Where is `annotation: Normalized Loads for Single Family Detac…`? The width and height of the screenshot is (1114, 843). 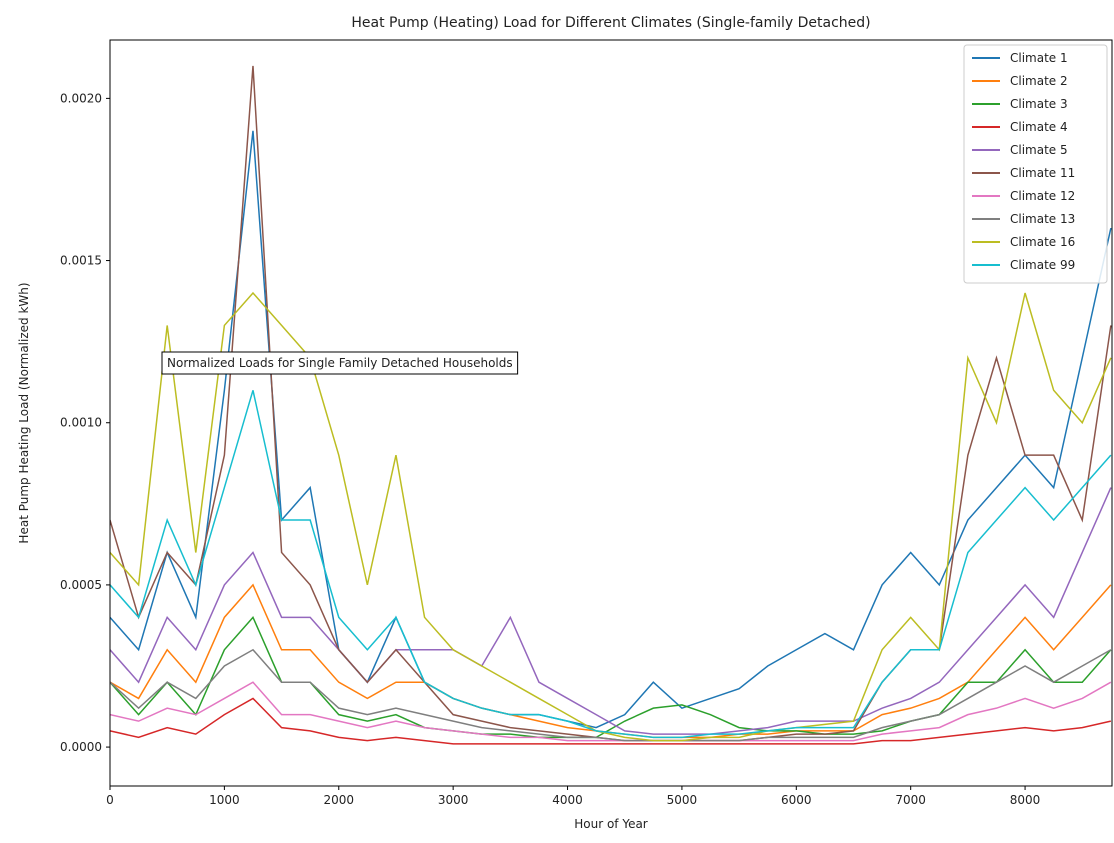 annotation: Normalized Loads for Single Family Detac… is located at coordinates (340, 363).